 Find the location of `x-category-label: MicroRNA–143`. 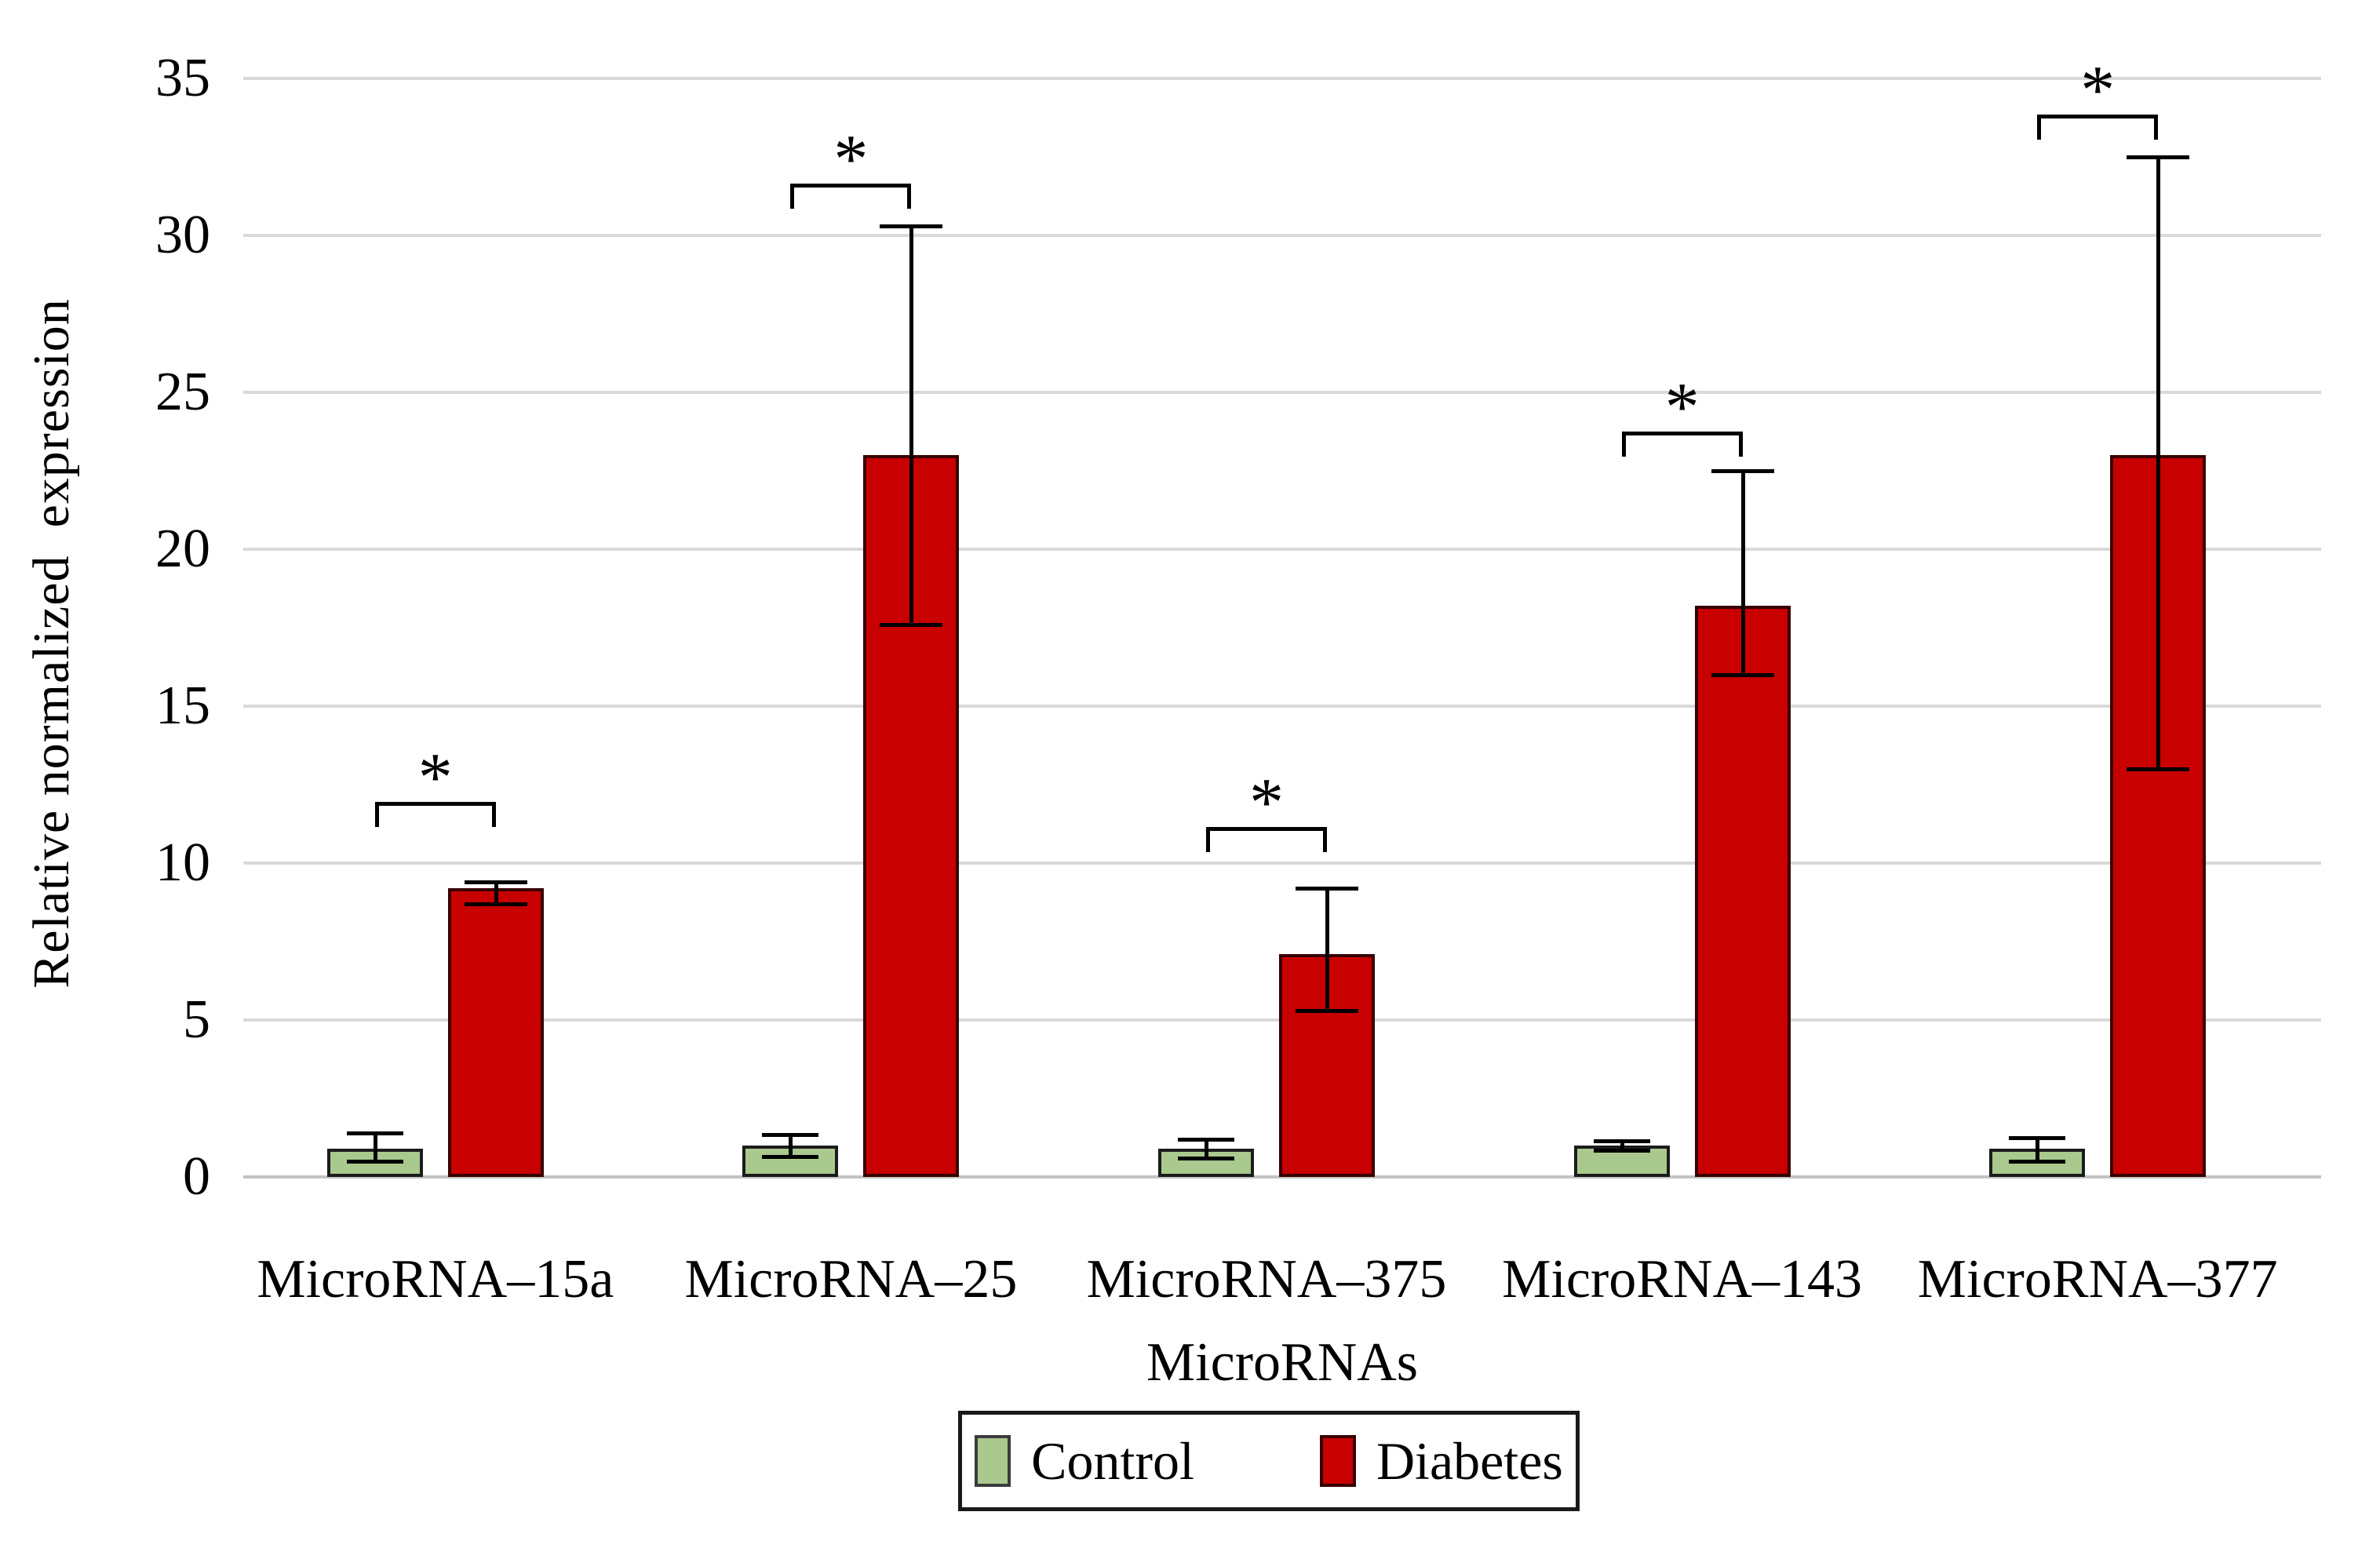

x-category-label: MicroRNA–143 is located at coordinates (1682, 1279).